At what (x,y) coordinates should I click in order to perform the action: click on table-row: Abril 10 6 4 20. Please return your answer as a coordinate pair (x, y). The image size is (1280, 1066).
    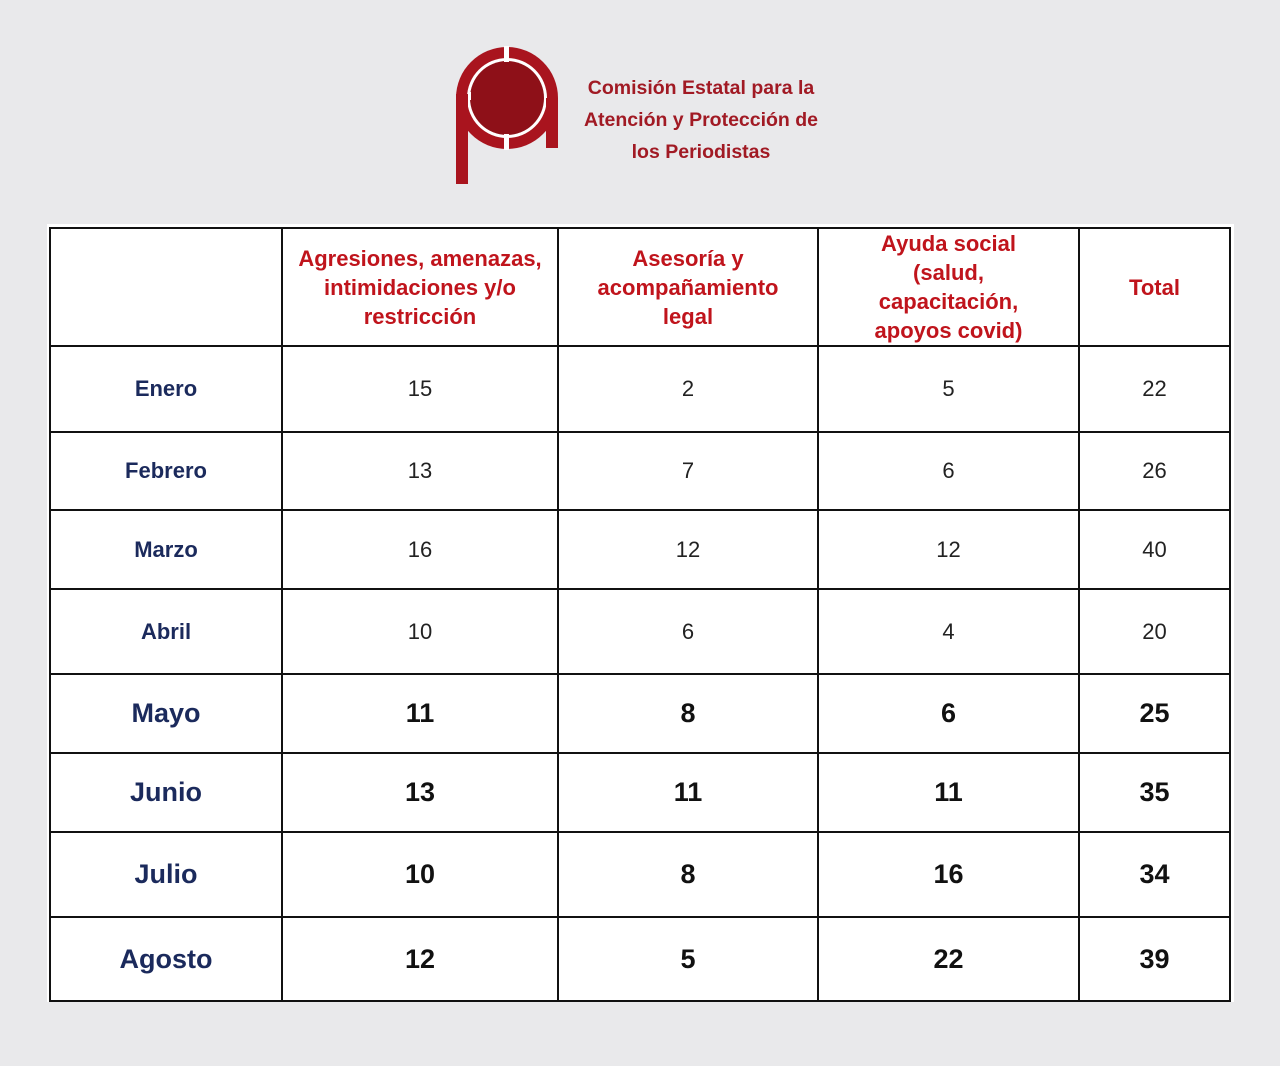
    Looking at the image, I should click on (640, 631).